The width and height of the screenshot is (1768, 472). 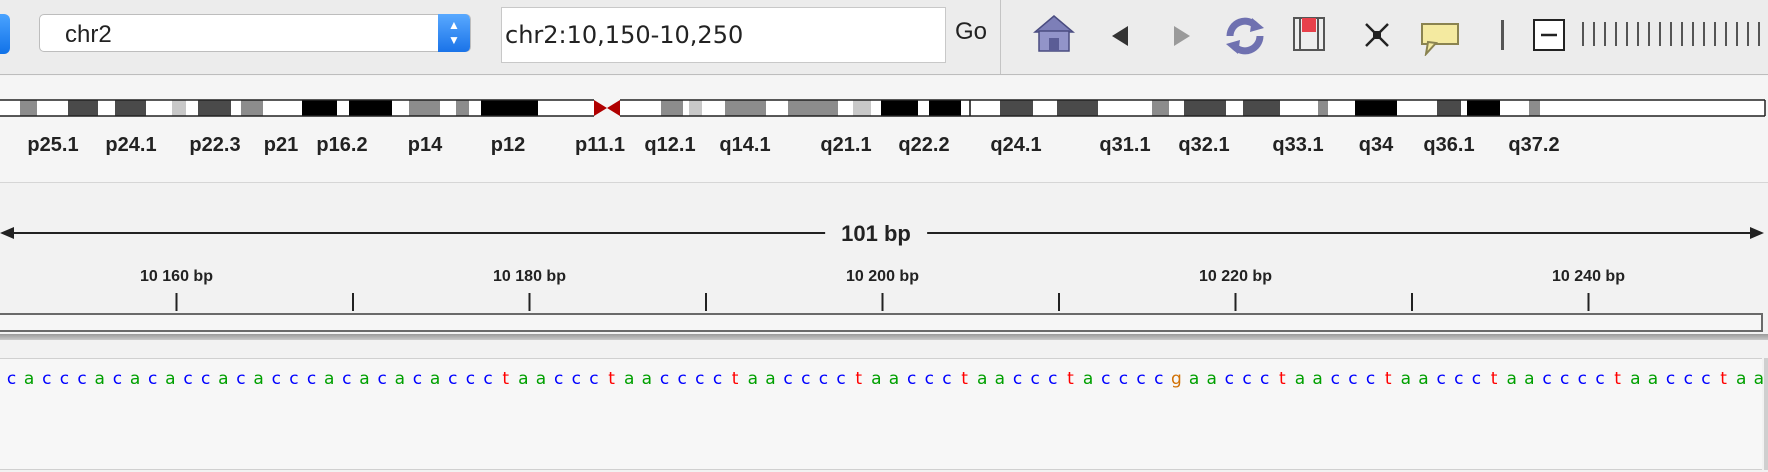 What do you see at coordinates (1120, 44) in the screenshot?
I see `back-icon` at bounding box center [1120, 44].